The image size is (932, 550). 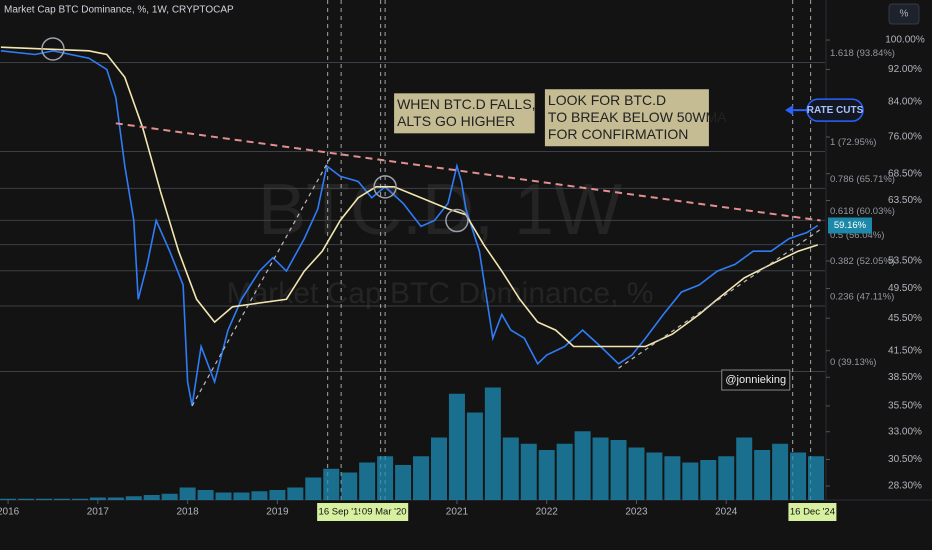 What do you see at coordinates (98, 512) in the screenshot?
I see `x-tick-label: 2017` at bounding box center [98, 512].